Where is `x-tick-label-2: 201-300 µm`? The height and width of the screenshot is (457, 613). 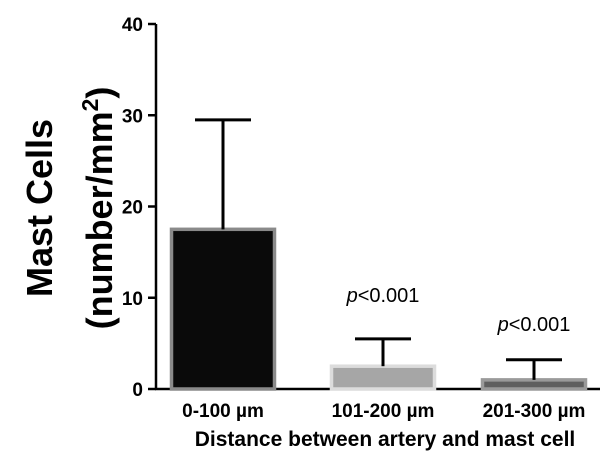 x-tick-label-2: 201-300 µm is located at coordinates (534, 411).